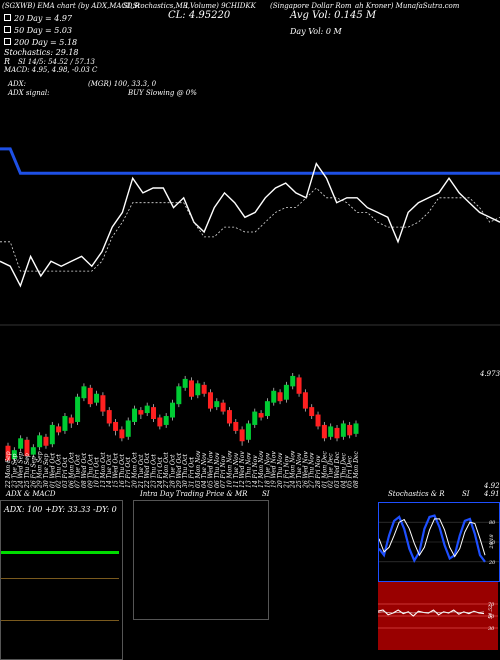  Describe the element at coordinates (14, 471) in the screenshot. I see `date-tick-label: 23 Tue Sep` at that location.